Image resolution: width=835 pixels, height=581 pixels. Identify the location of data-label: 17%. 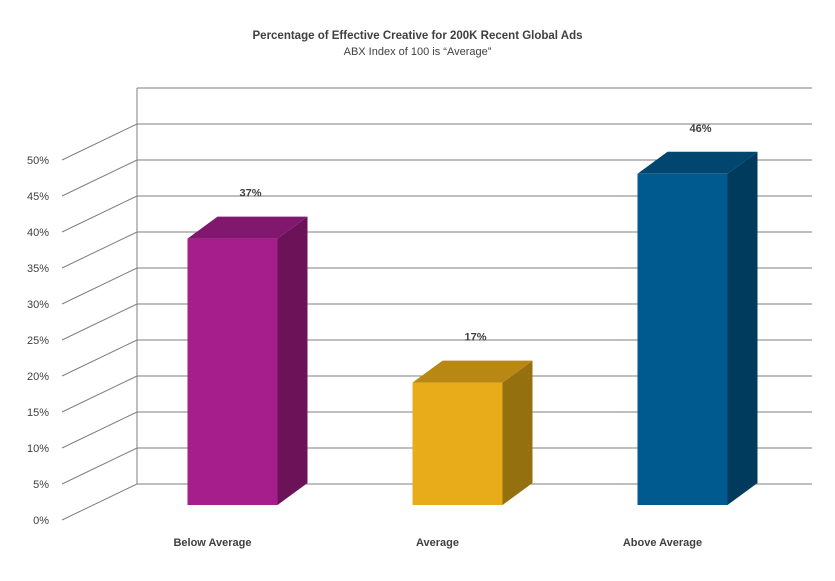
(475, 338).